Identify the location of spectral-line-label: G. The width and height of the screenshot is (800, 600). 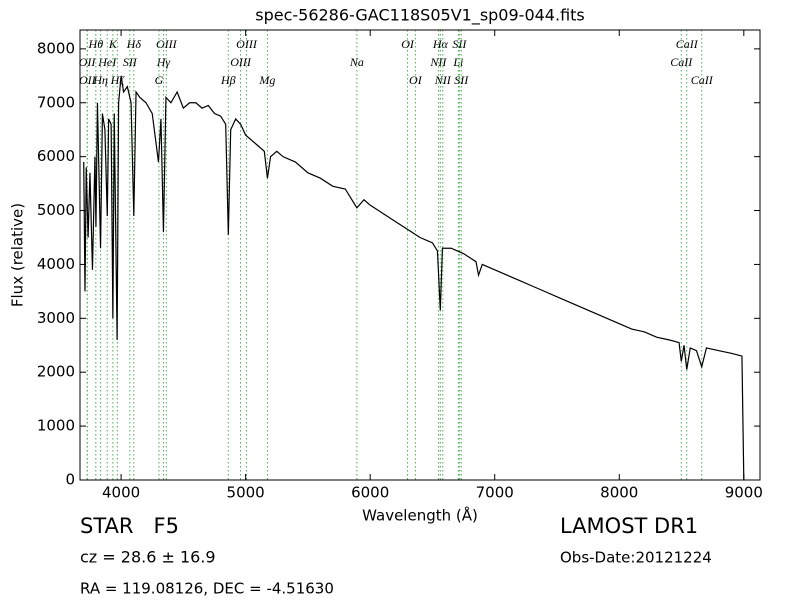
(159, 80).